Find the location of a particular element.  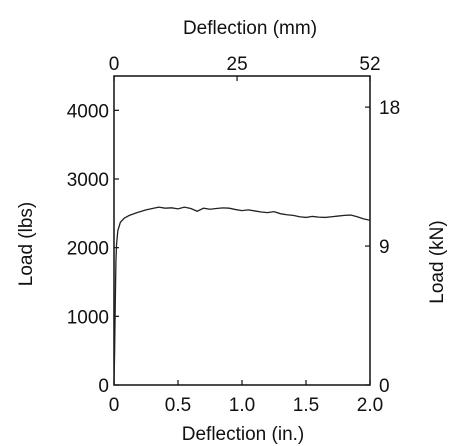

x-tick-label: 2.0 is located at coordinates (370, 405).